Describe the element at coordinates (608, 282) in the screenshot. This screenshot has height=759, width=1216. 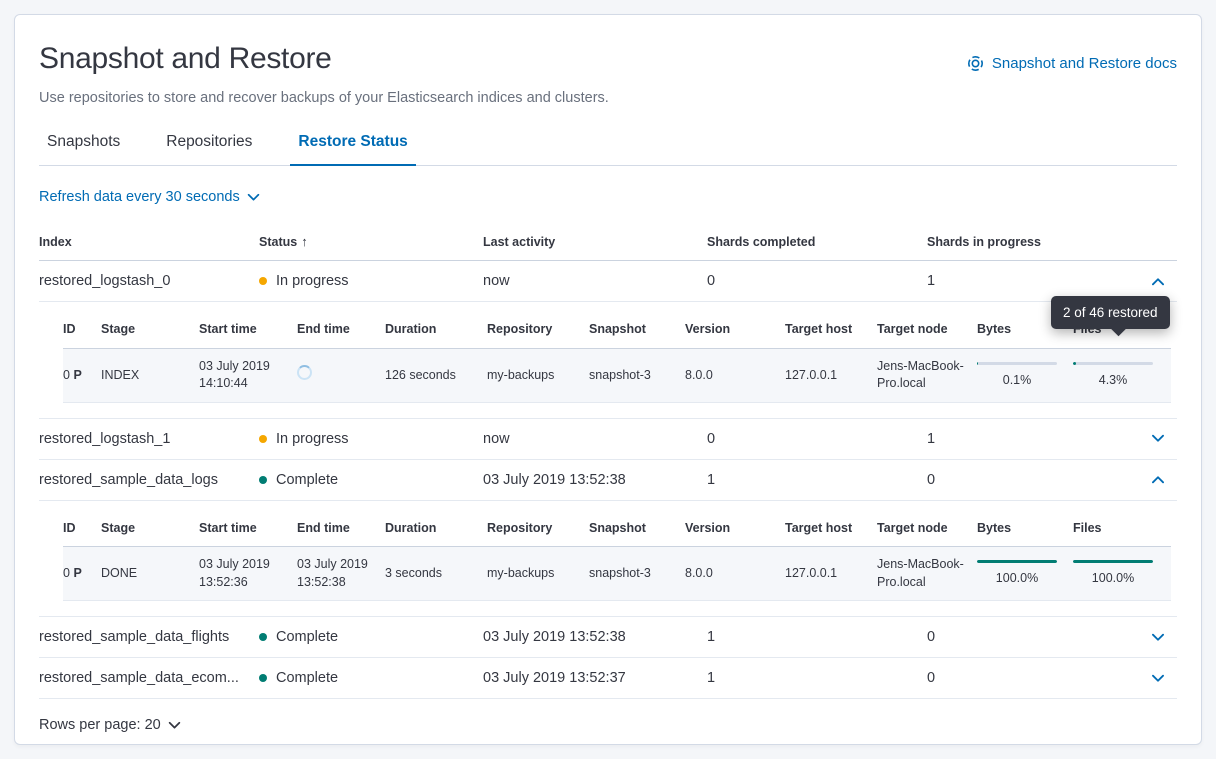
I see `table-row: restored_logstash_0 In progress now 0 1` at that location.